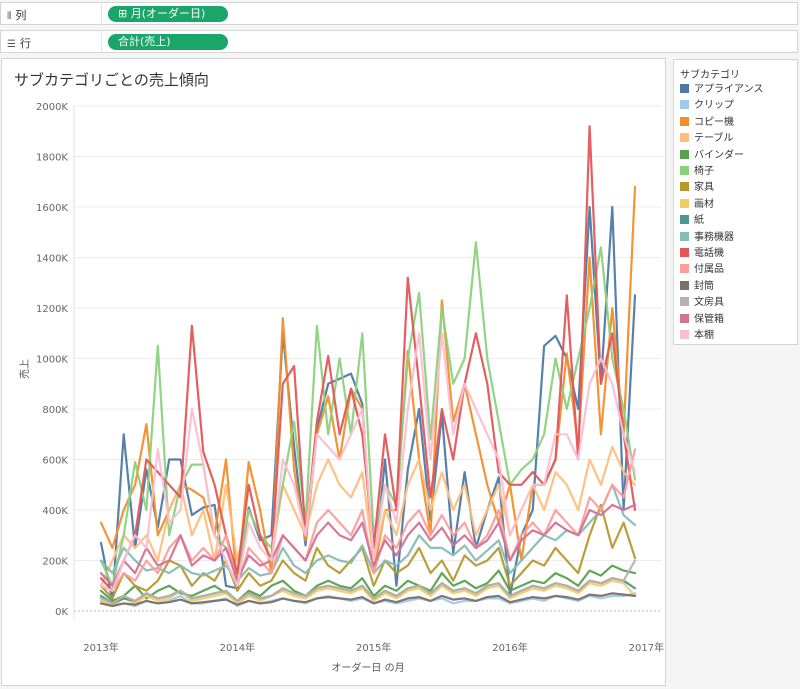 The height and width of the screenshot is (689, 800). I want to click on legend-label: クリップ, so click(714, 106).